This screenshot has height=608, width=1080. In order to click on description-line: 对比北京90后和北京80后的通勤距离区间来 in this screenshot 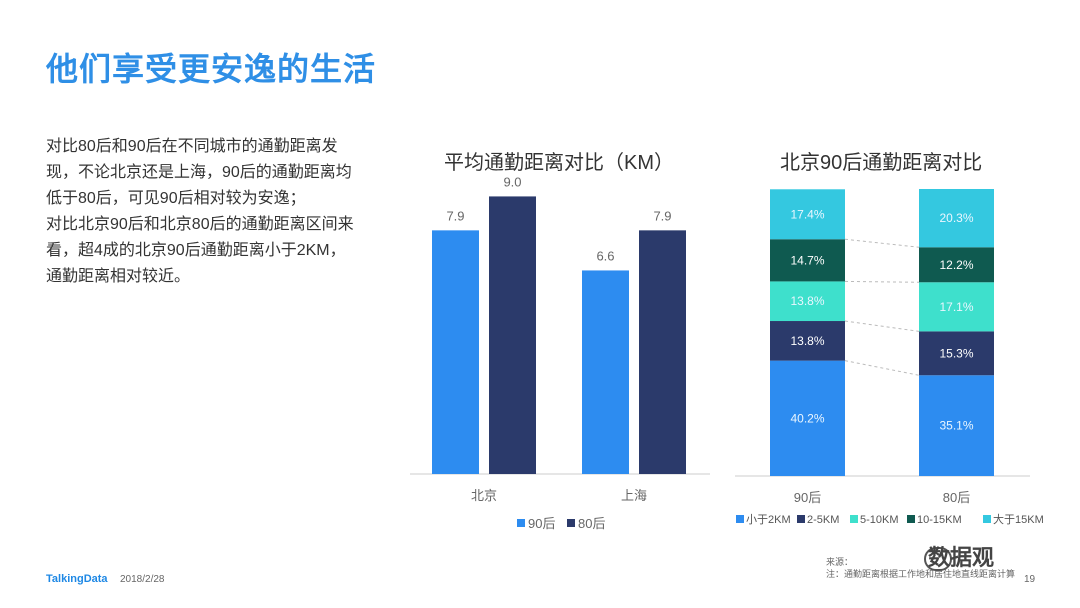, I will do `click(200, 224)`.